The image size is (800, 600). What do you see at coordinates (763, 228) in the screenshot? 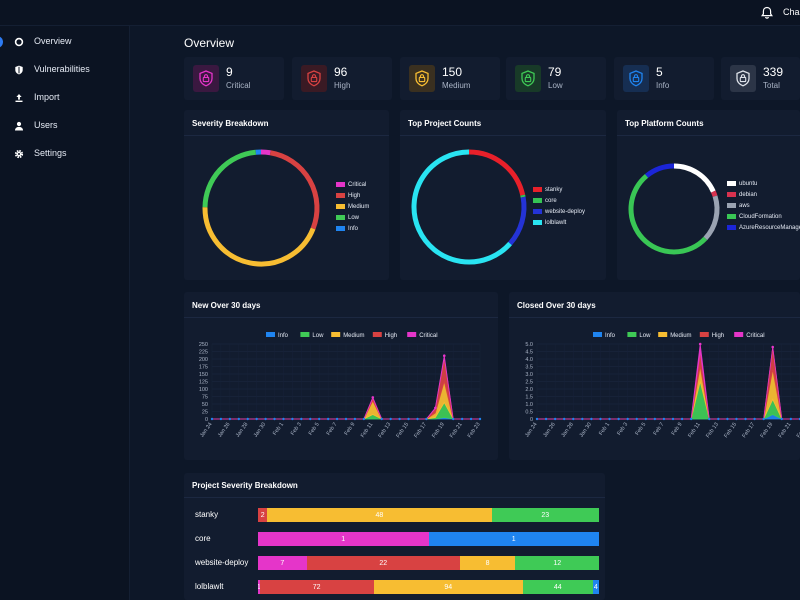
I see `legend-item-azureresourcemanager: AzureResourceManager` at bounding box center [763, 228].